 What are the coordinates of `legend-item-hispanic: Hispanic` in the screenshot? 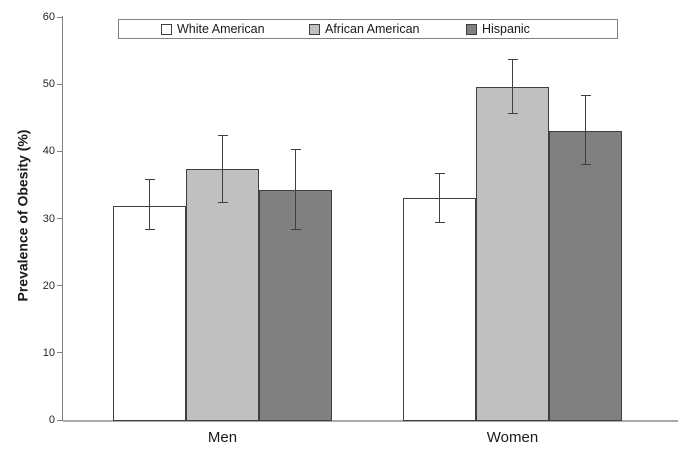 It's located at (498, 29).